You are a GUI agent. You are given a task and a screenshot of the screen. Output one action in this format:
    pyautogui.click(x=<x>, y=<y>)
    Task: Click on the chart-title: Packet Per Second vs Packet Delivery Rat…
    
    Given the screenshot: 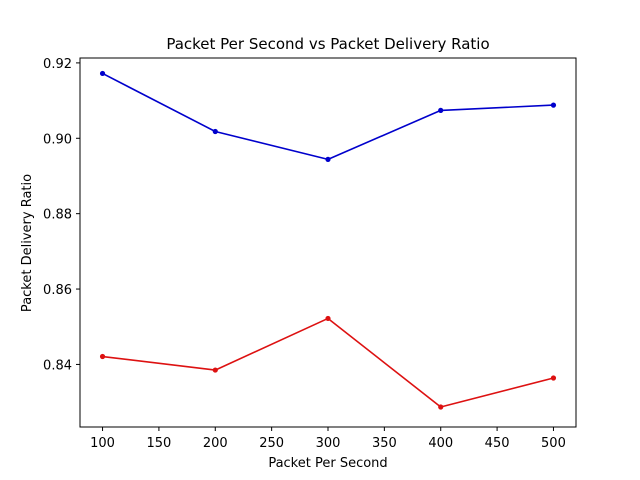 What is the action you would take?
    pyautogui.click(x=327, y=44)
    